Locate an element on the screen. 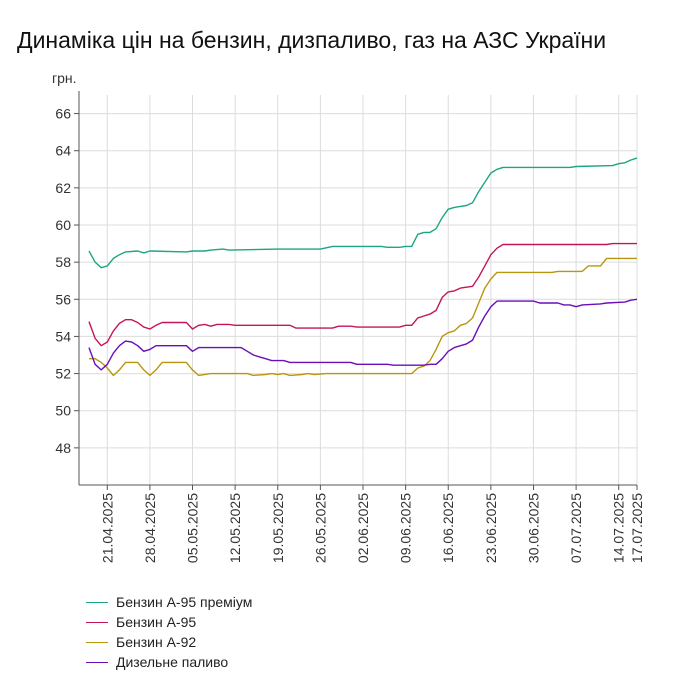 The image size is (687, 673). legend-item: Бензин А-95 is located at coordinates (169, 622).